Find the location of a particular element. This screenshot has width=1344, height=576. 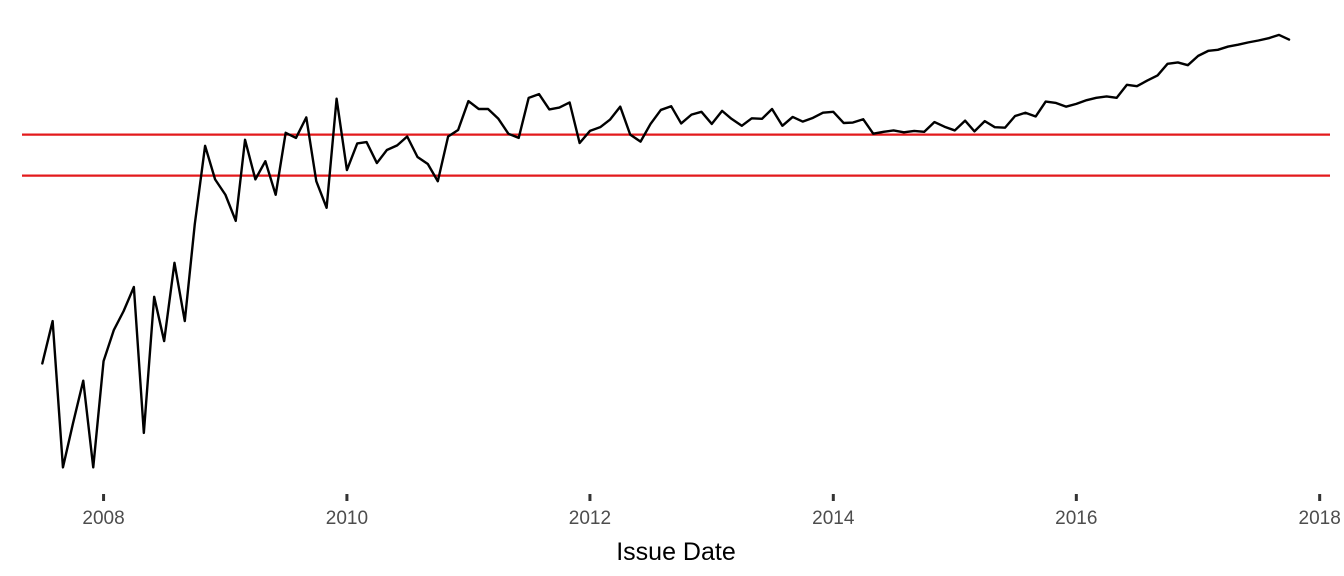

x-tick-label-2010: 2010 is located at coordinates (347, 518).